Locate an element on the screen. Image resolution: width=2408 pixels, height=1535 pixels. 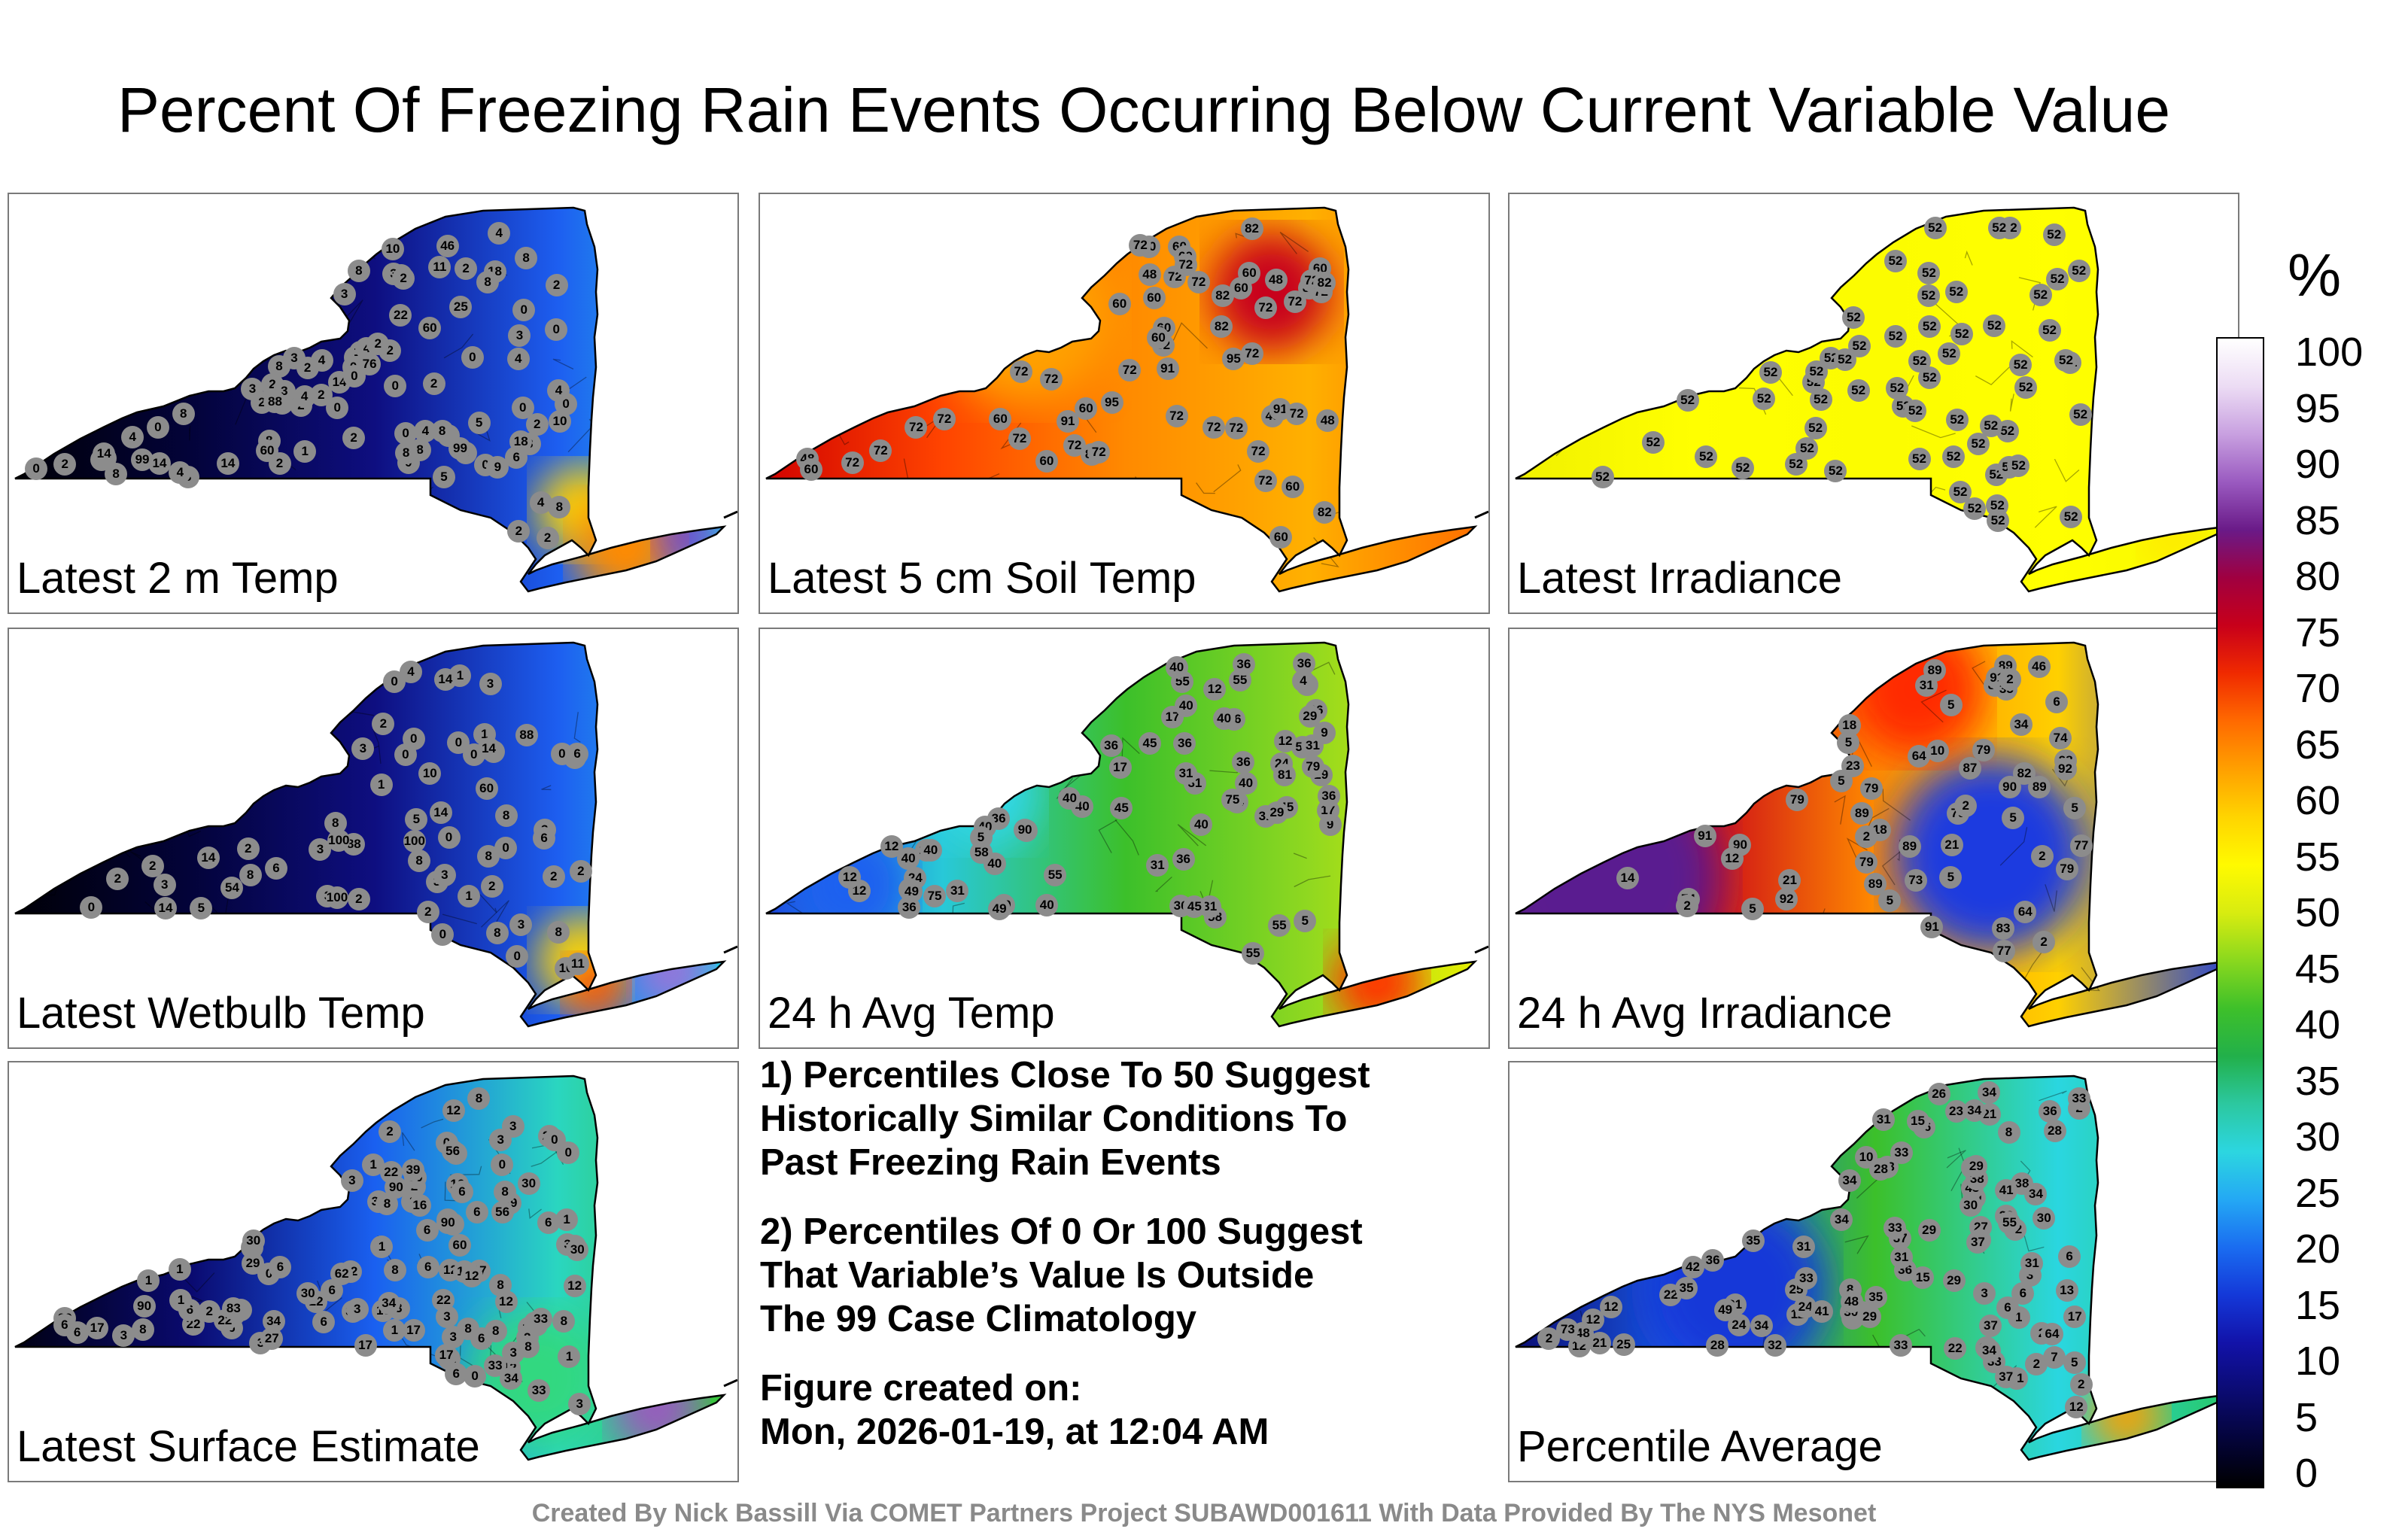
station-marker: 28 is located at coordinates (1881, 1169).